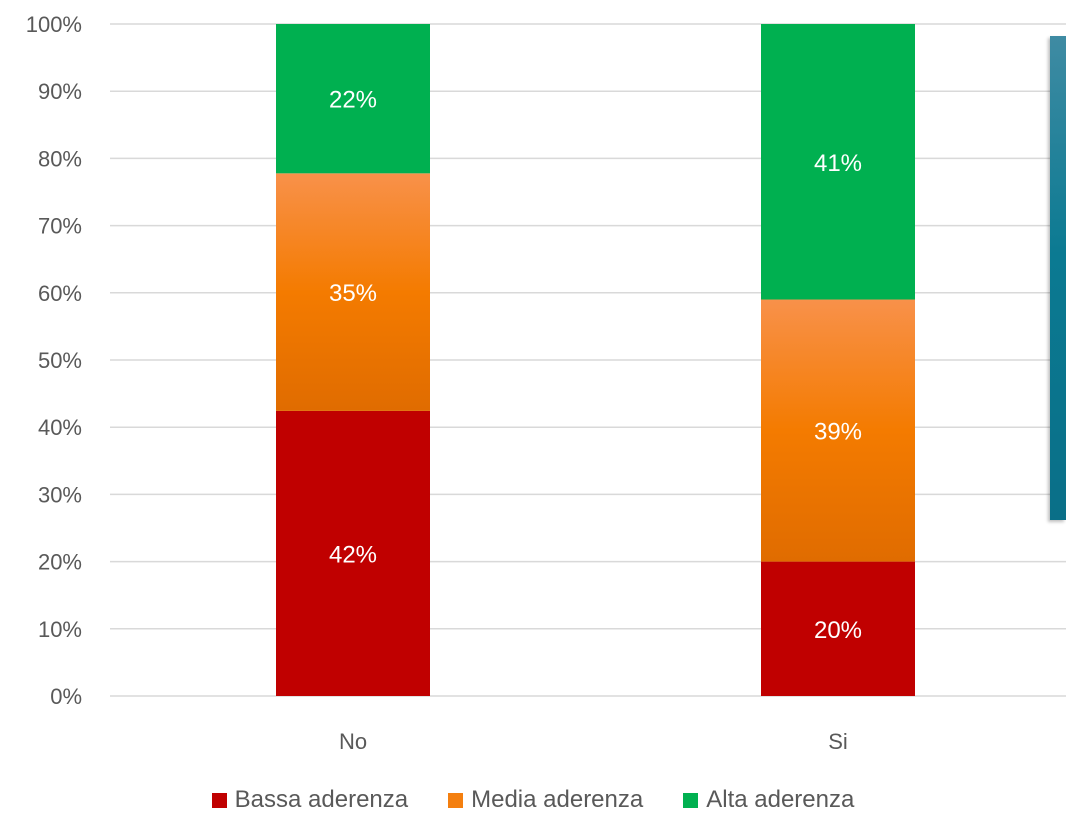 The height and width of the screenshot is (814, 1066). I want to click on y-tick-label: 0%, so click(66, 696).